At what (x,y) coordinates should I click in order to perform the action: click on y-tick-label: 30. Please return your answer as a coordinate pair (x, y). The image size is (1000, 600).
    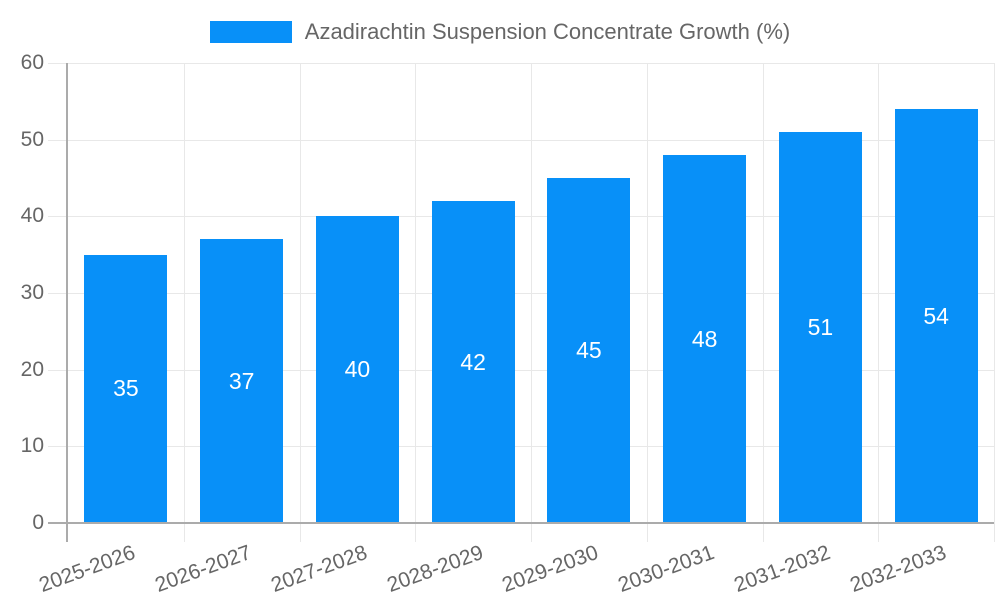
    Looking at the image, I should click on (32, 292).